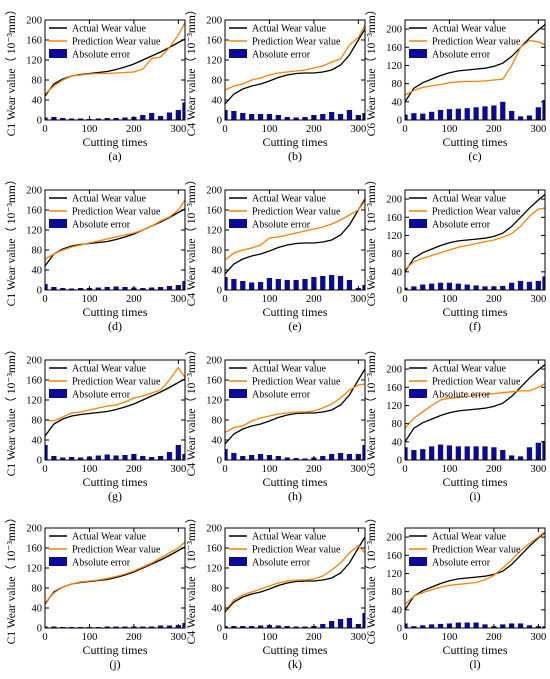  What do you see at coordinates (372, 470) in the screenshot?
I see `y-axis-label-prefix: C6` at bounding box center [372, 470].